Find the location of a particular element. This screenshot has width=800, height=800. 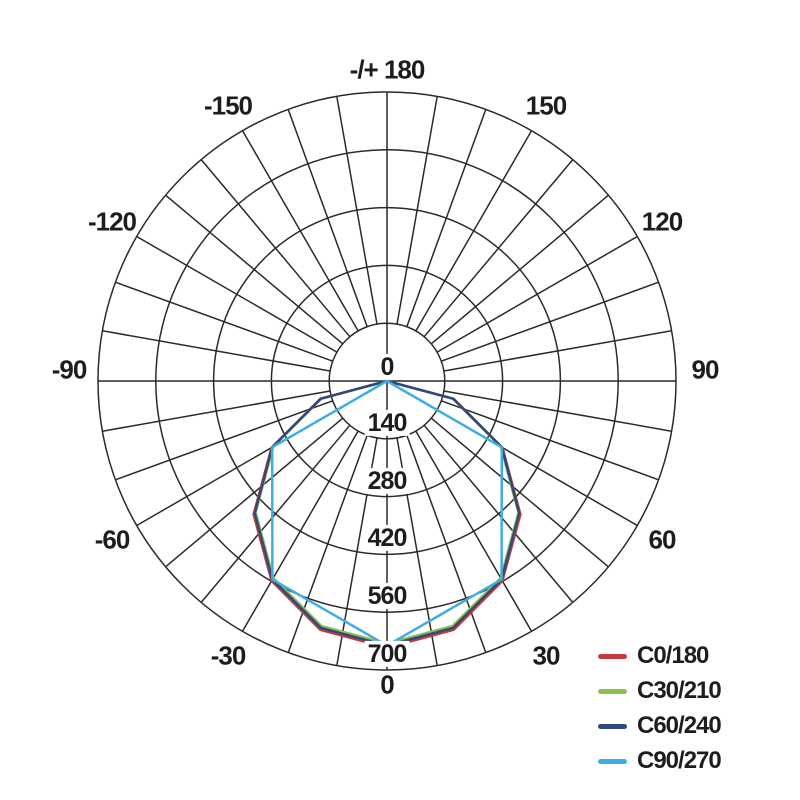

angle-label--120: -120 is located at coordinates (112, 221).